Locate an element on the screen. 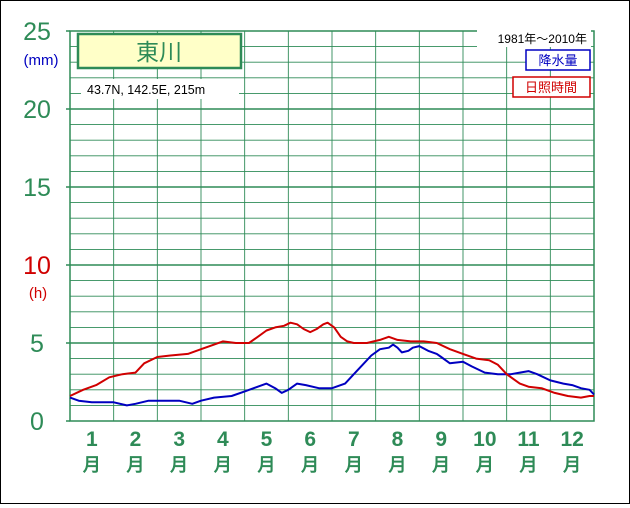  period-text: 1981年〜2010年 is located at coordinates (542, 39).